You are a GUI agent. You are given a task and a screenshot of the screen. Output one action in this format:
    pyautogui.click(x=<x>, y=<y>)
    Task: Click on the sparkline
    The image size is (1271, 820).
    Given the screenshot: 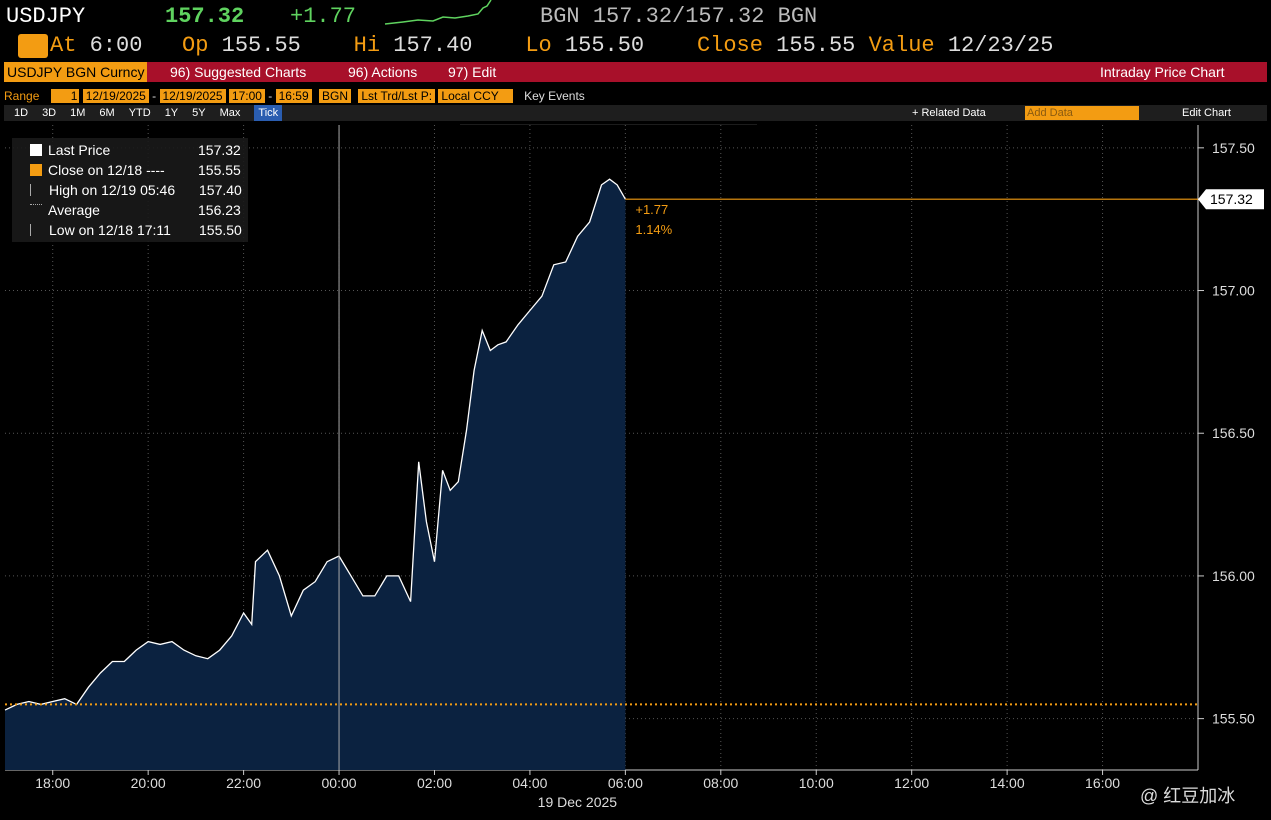 What is the action you would take?
    pyautogui.click(x=438, y=12)
    